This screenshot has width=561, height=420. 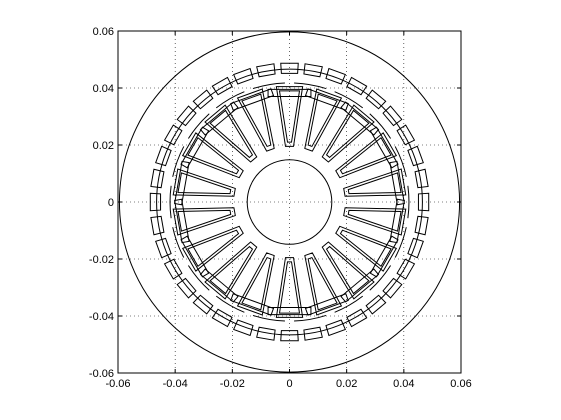 I want to click on y-tick-label: -0.06, so click(x=101, y=374).